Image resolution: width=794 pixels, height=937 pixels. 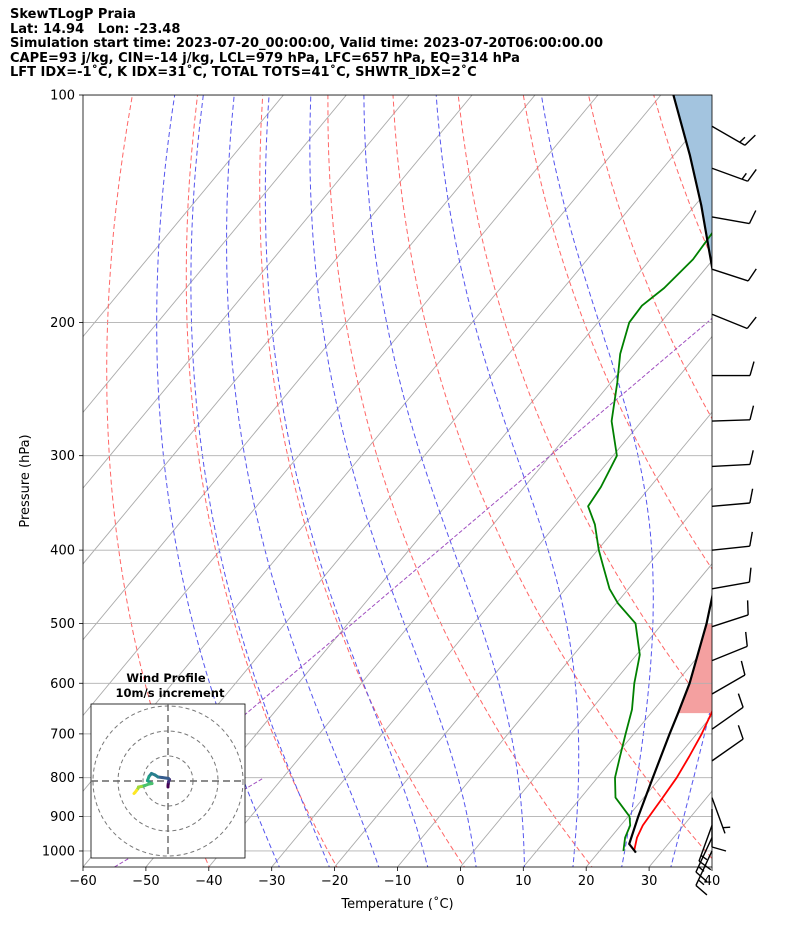 I want to click on y-tick-label: 900, so click(x=62, y=817).